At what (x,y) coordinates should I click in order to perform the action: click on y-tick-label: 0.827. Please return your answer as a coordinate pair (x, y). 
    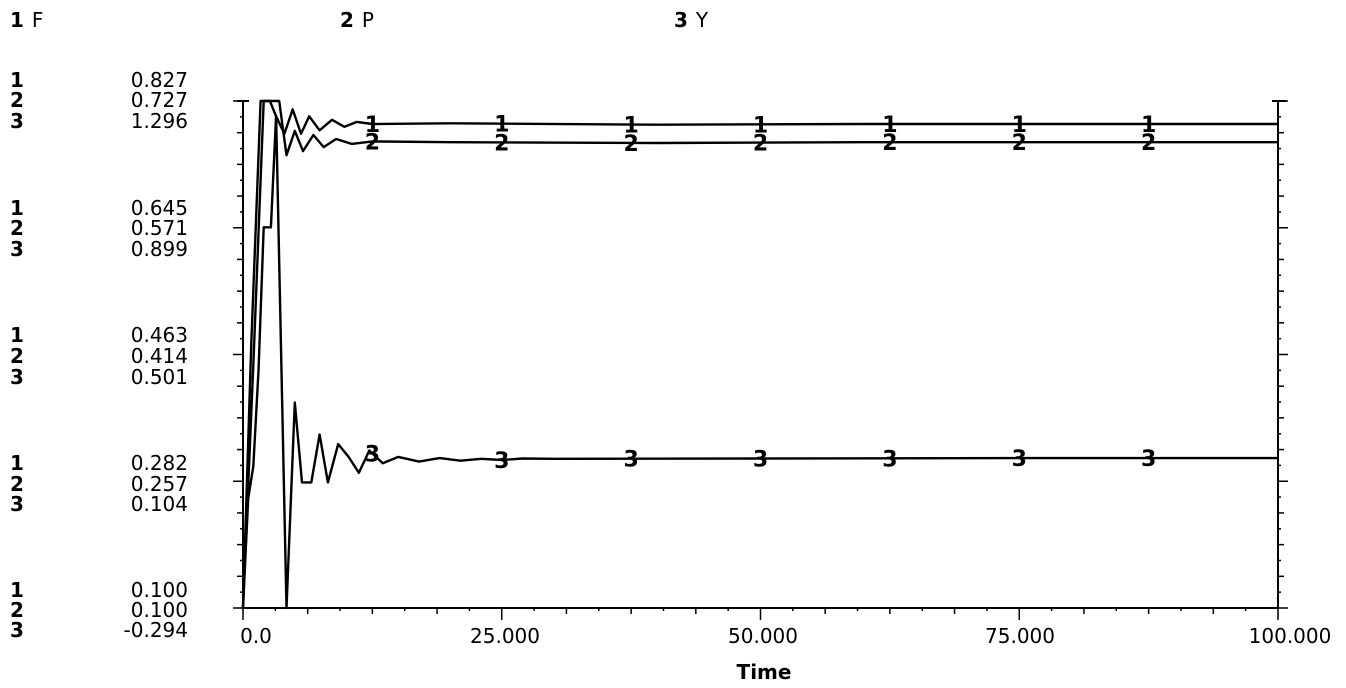
    Looking at the image, I should click on (159, 80).